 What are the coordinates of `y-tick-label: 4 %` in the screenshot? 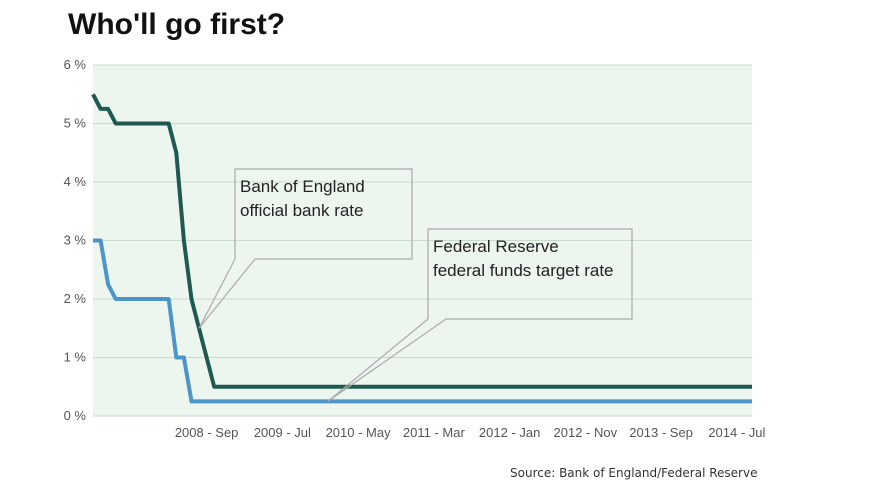 It's located at (75, 181).